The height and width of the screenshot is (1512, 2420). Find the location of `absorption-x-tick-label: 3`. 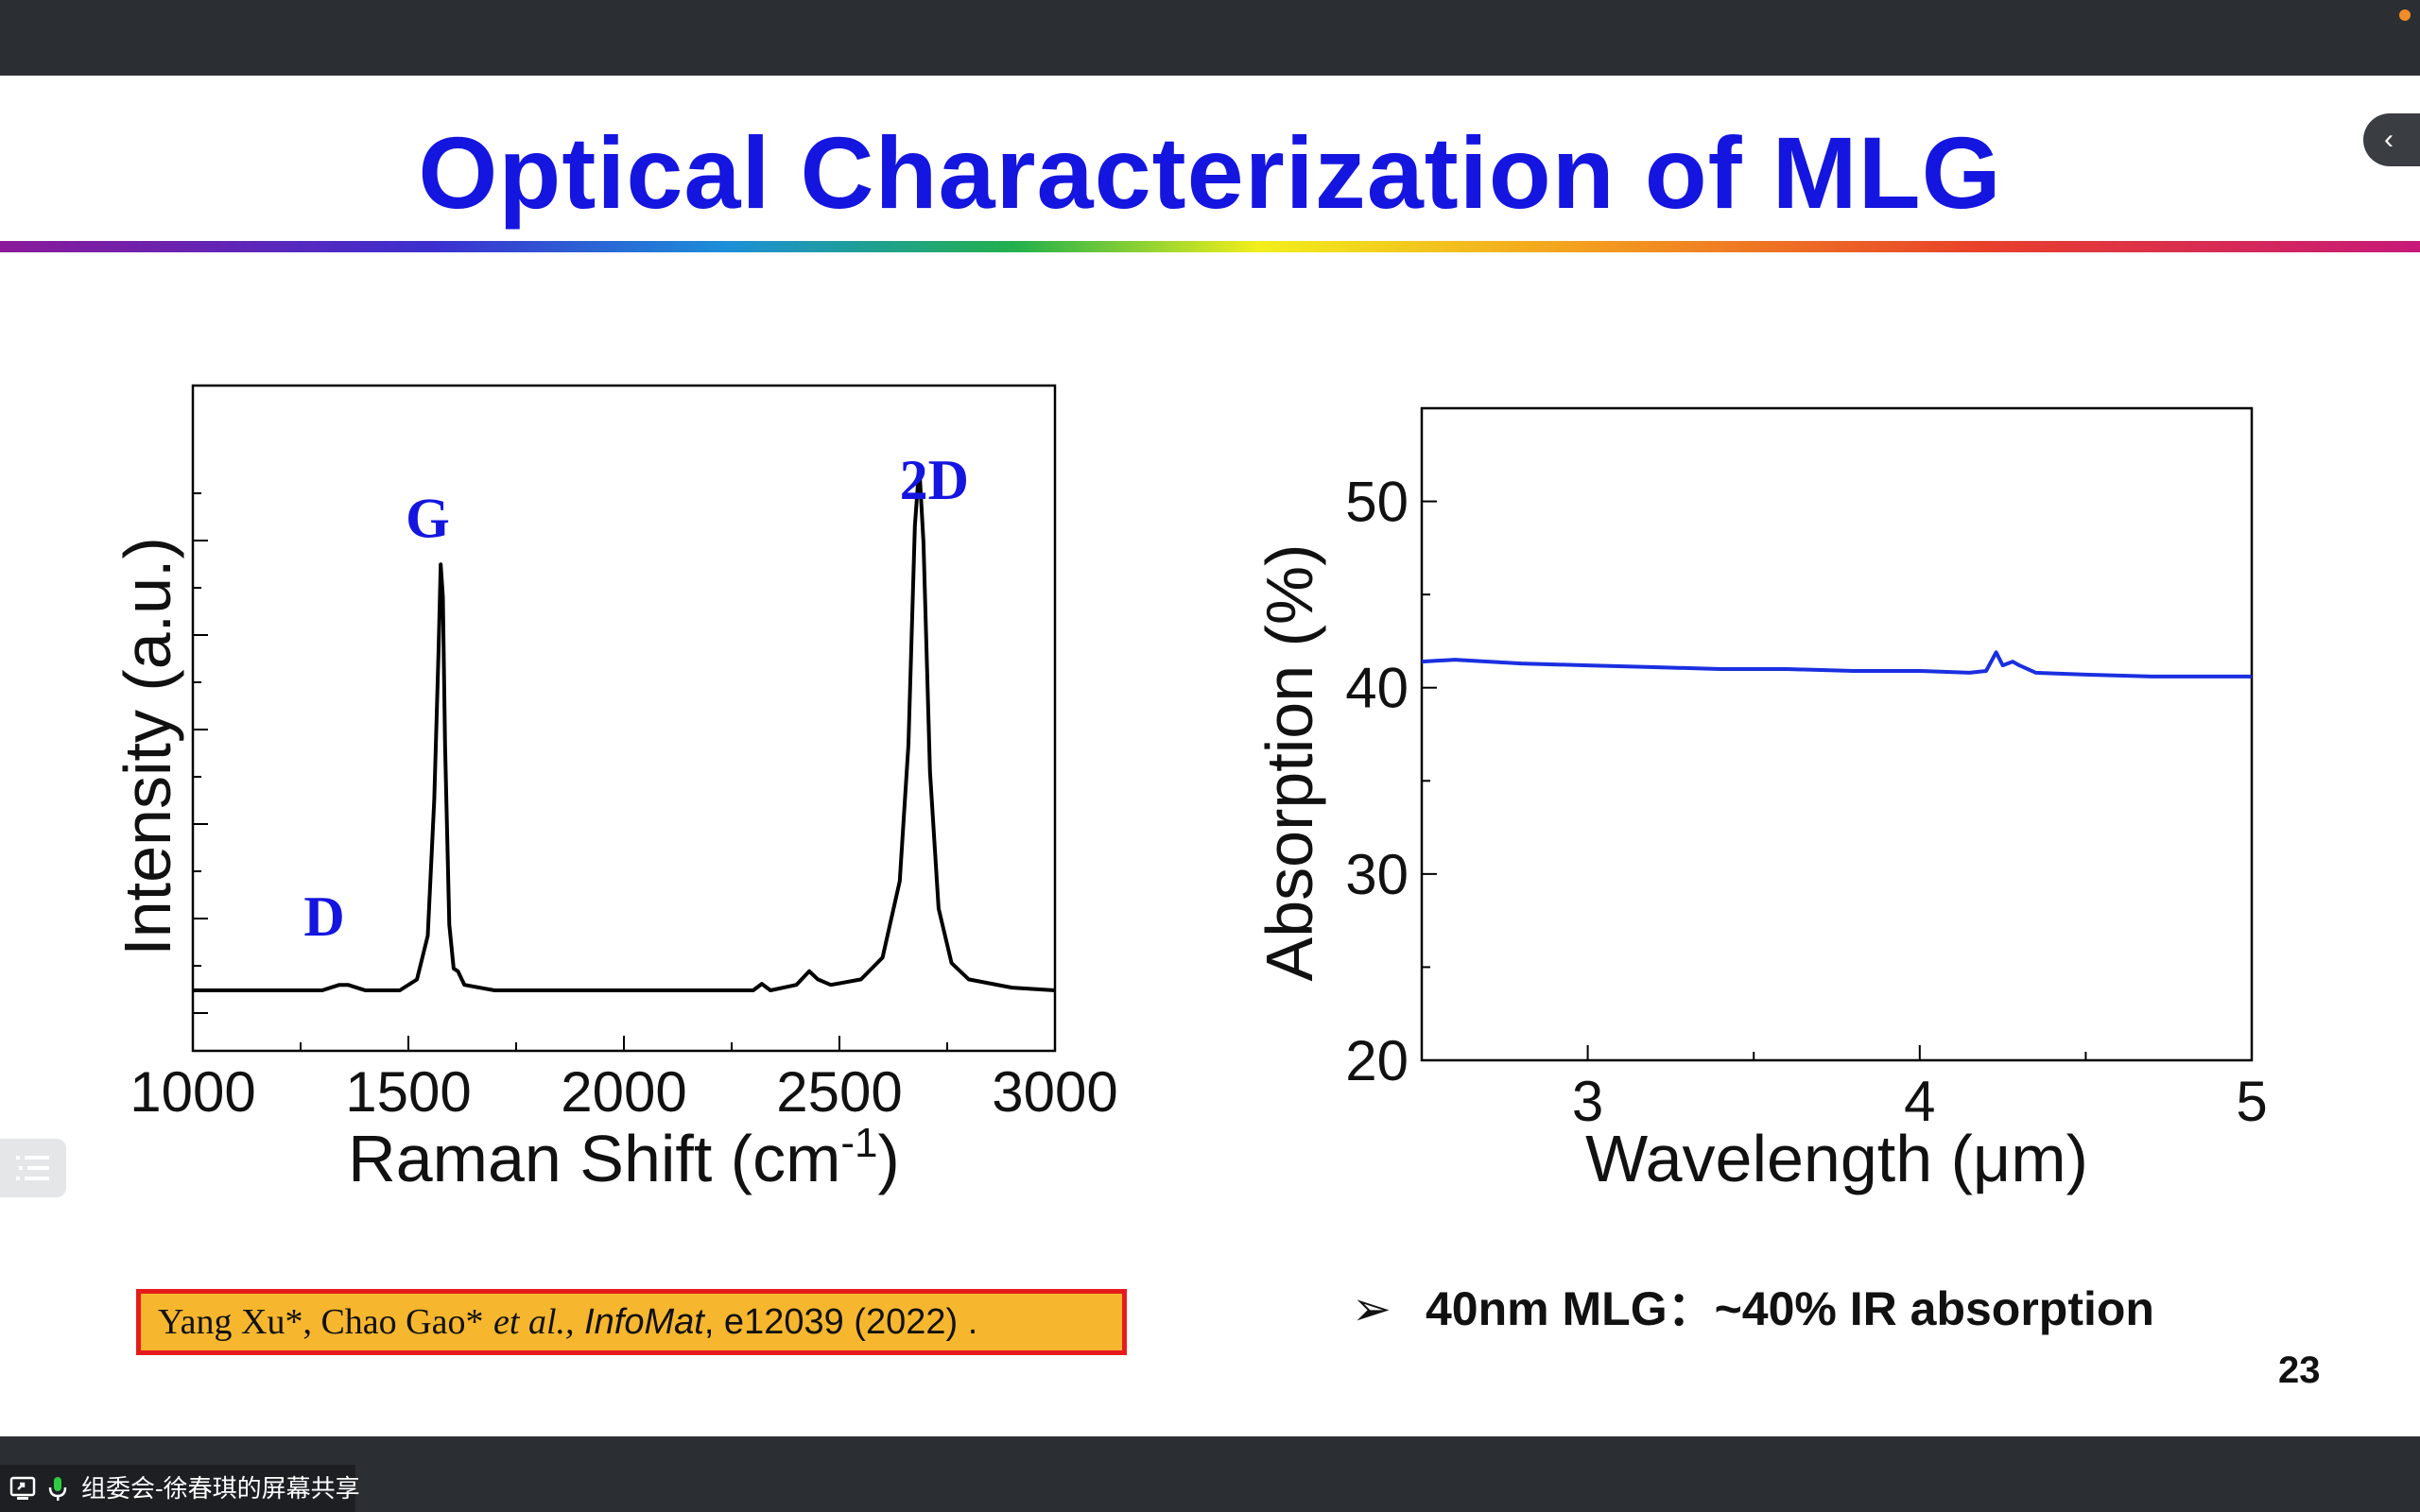

absorption-x-tick-label: 3 is located at coordinates (1587, 1101).